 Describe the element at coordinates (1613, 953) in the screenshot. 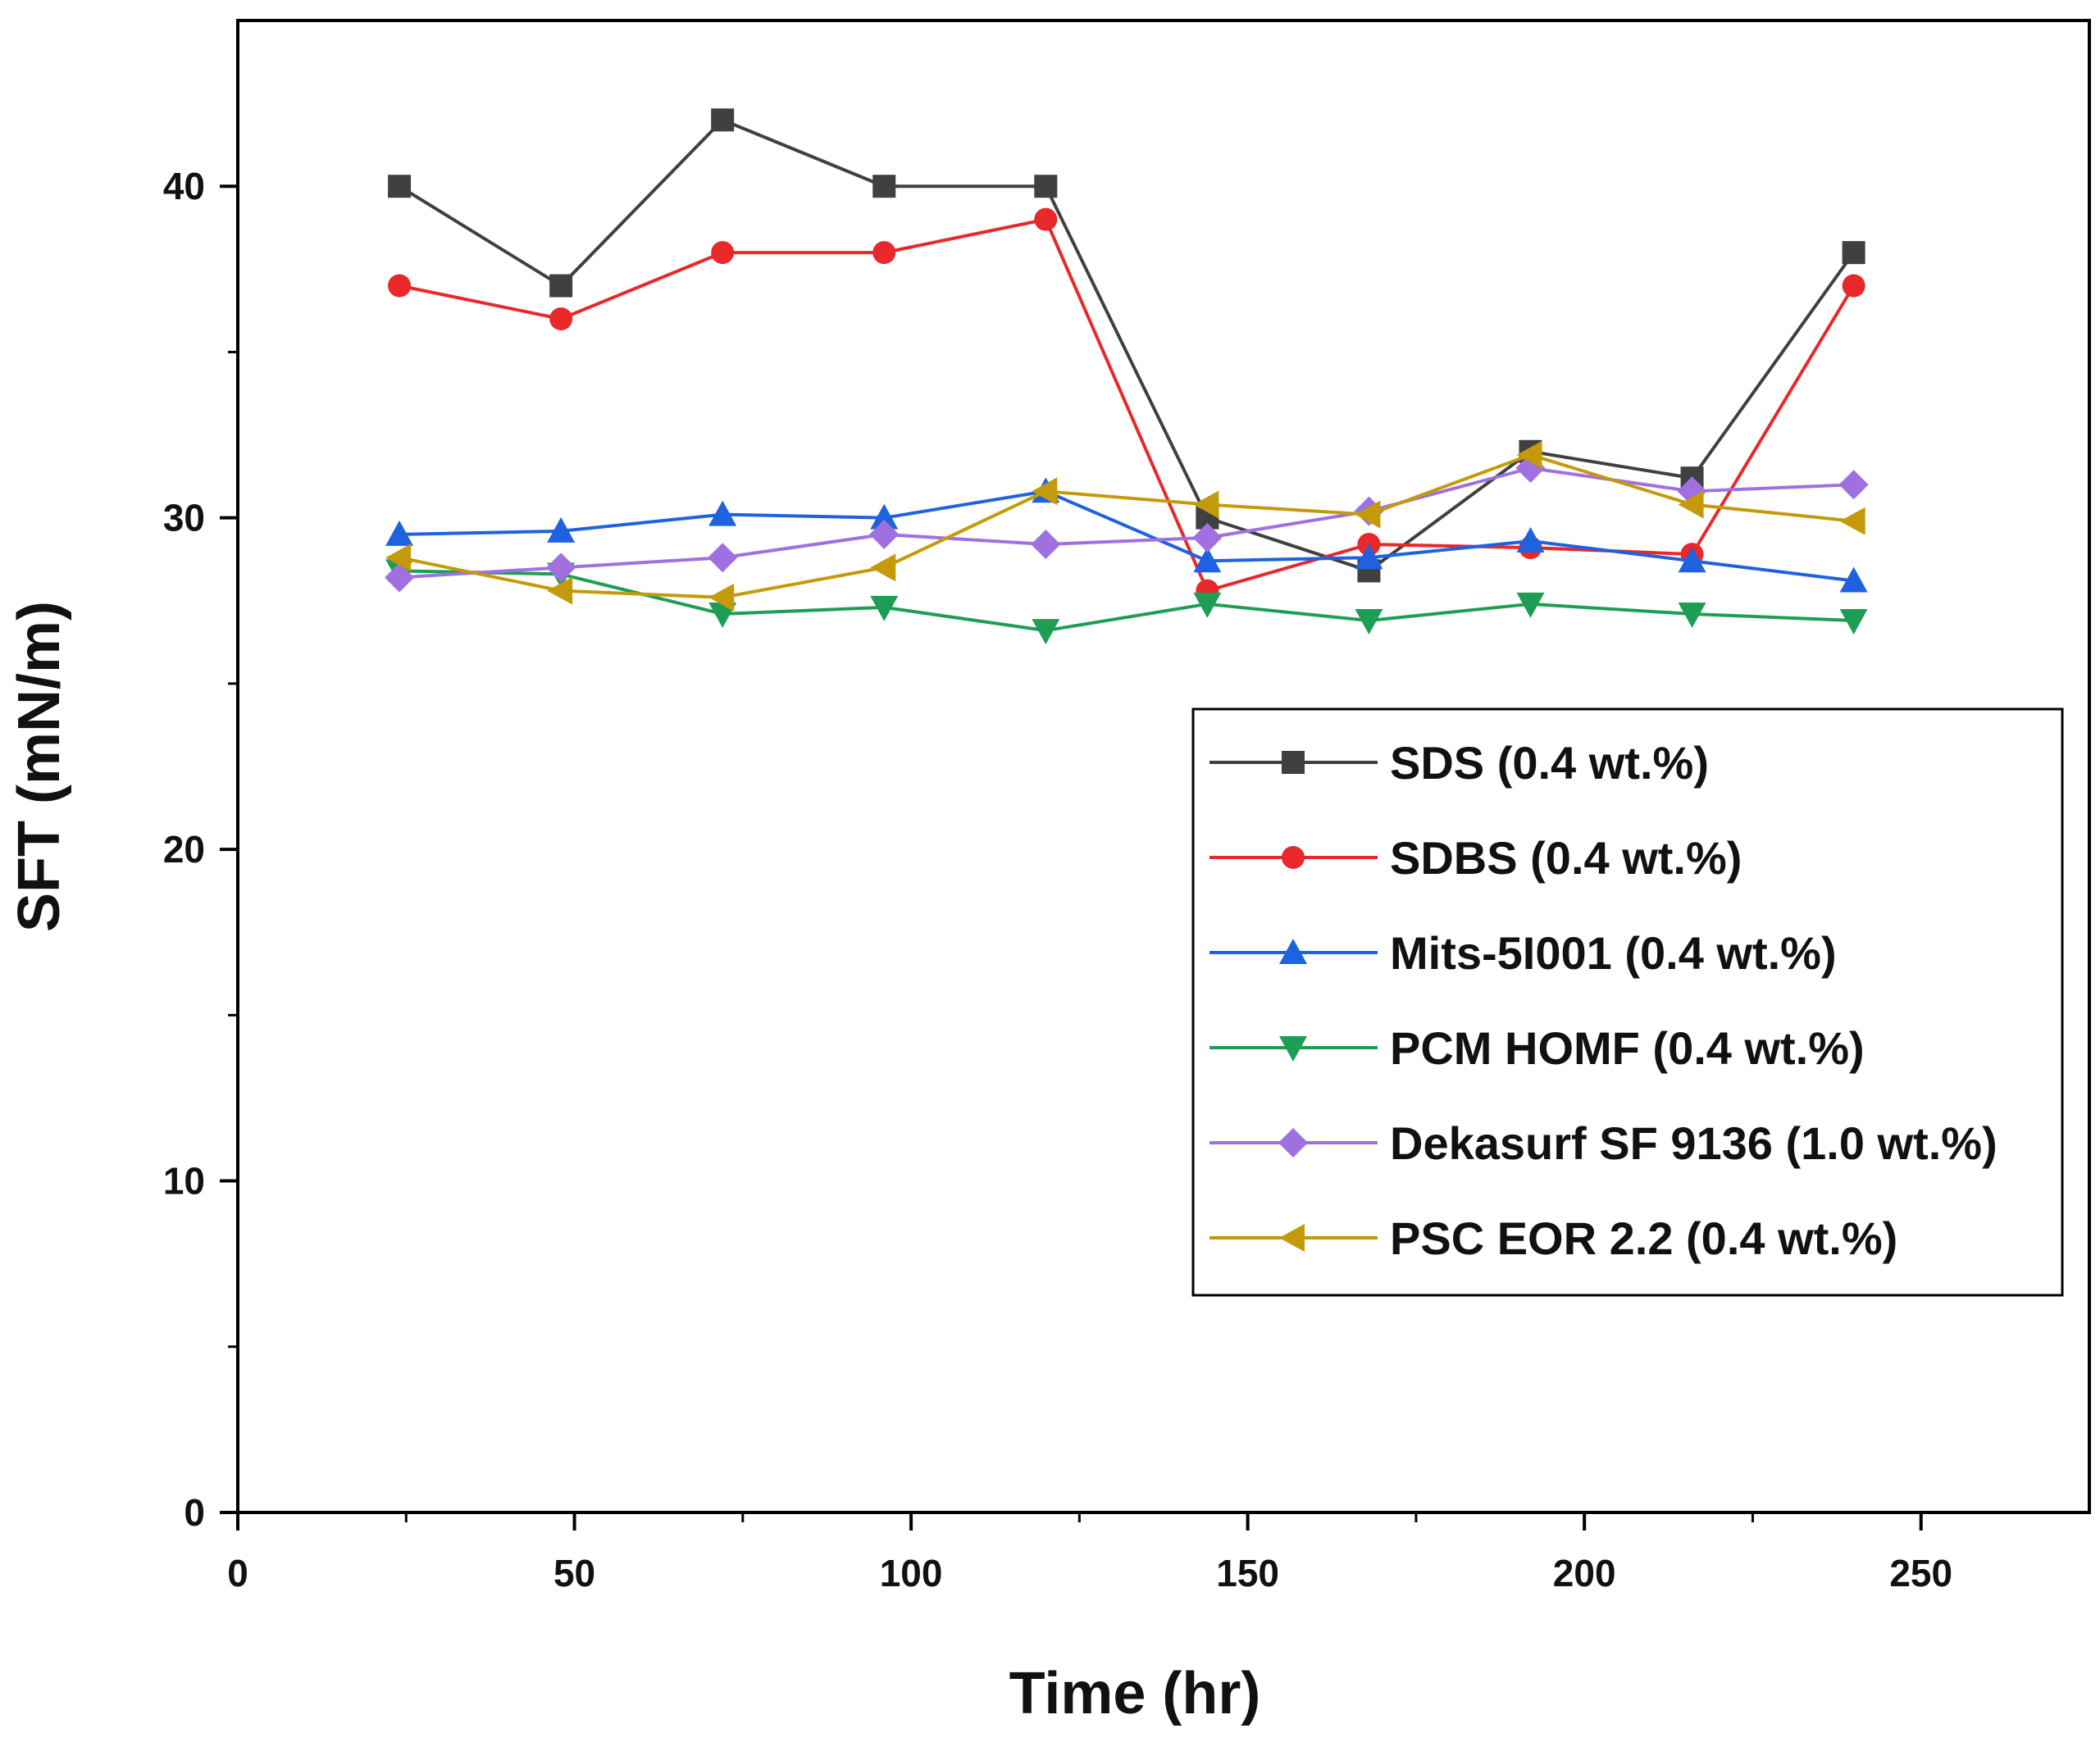

I see `legend-label: Mits-5I001 (0.4 wt.%)` at that location.